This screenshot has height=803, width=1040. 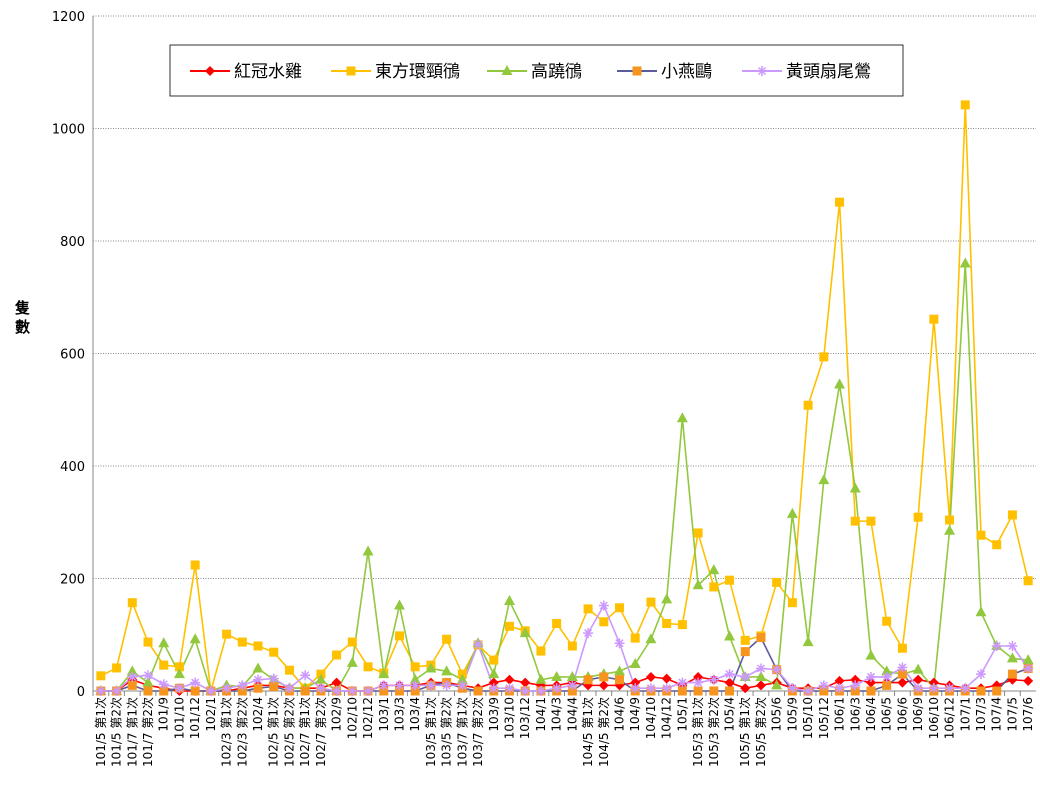 I want to click on x-tick-label: 103/12, so click(x=525, y=718).